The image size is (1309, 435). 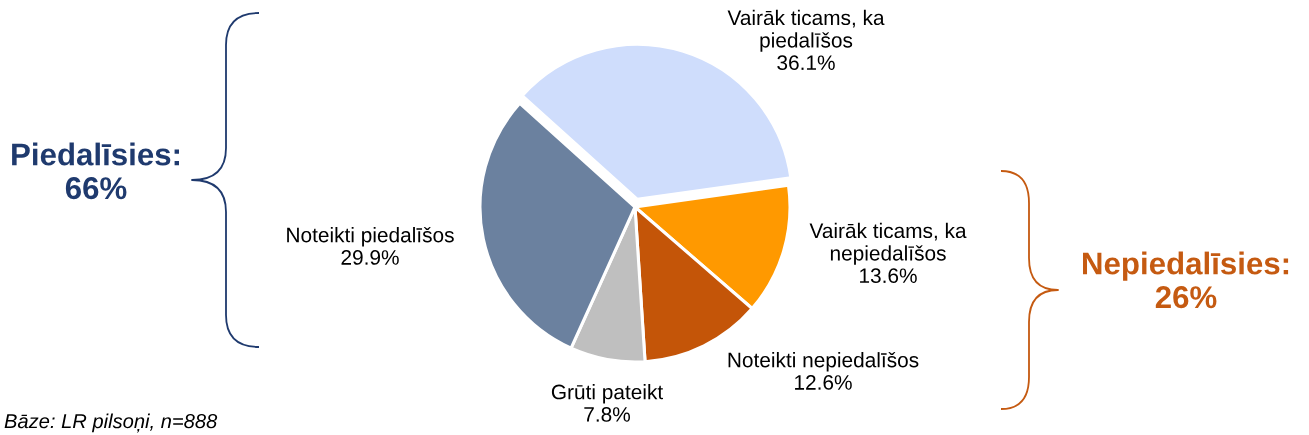 What do you see at coordinates (888, 243) in the screenshot?
I see `slice-label: Vairāk ticams, ka nepiedalīšos` at bounding box center [888, 243].